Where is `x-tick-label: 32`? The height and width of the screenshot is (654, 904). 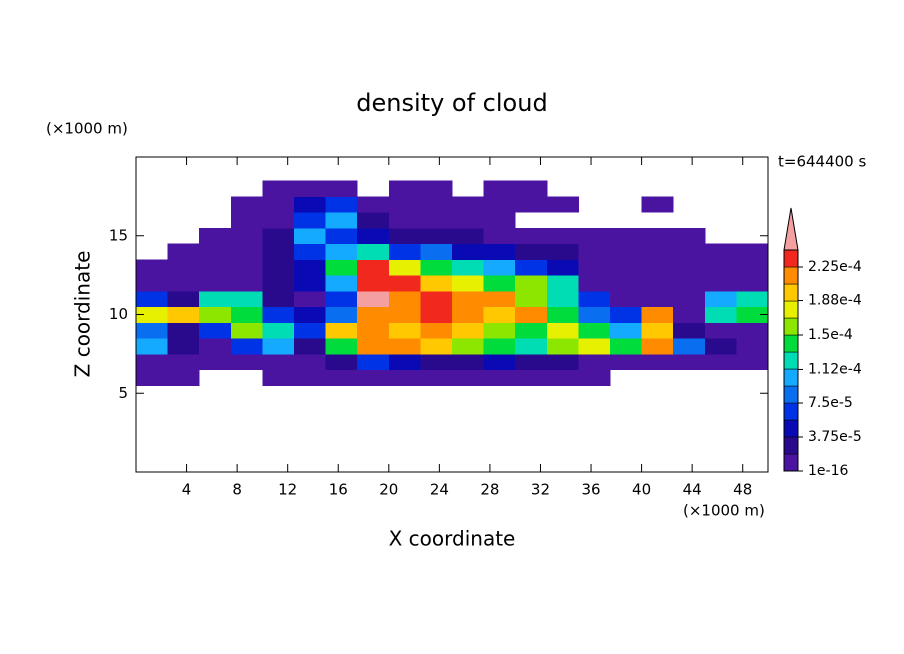 x-tick-label: 32 is located at coordinates (540, 490).